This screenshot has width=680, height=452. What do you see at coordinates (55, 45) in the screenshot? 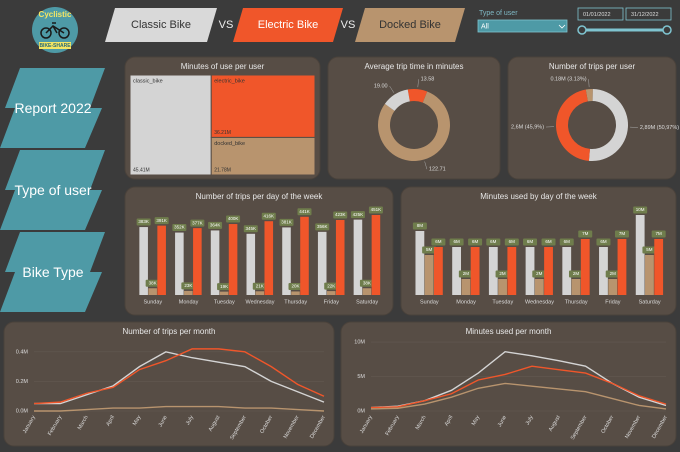
I see `logo-tag-bg` at bounding box center [55, 45].